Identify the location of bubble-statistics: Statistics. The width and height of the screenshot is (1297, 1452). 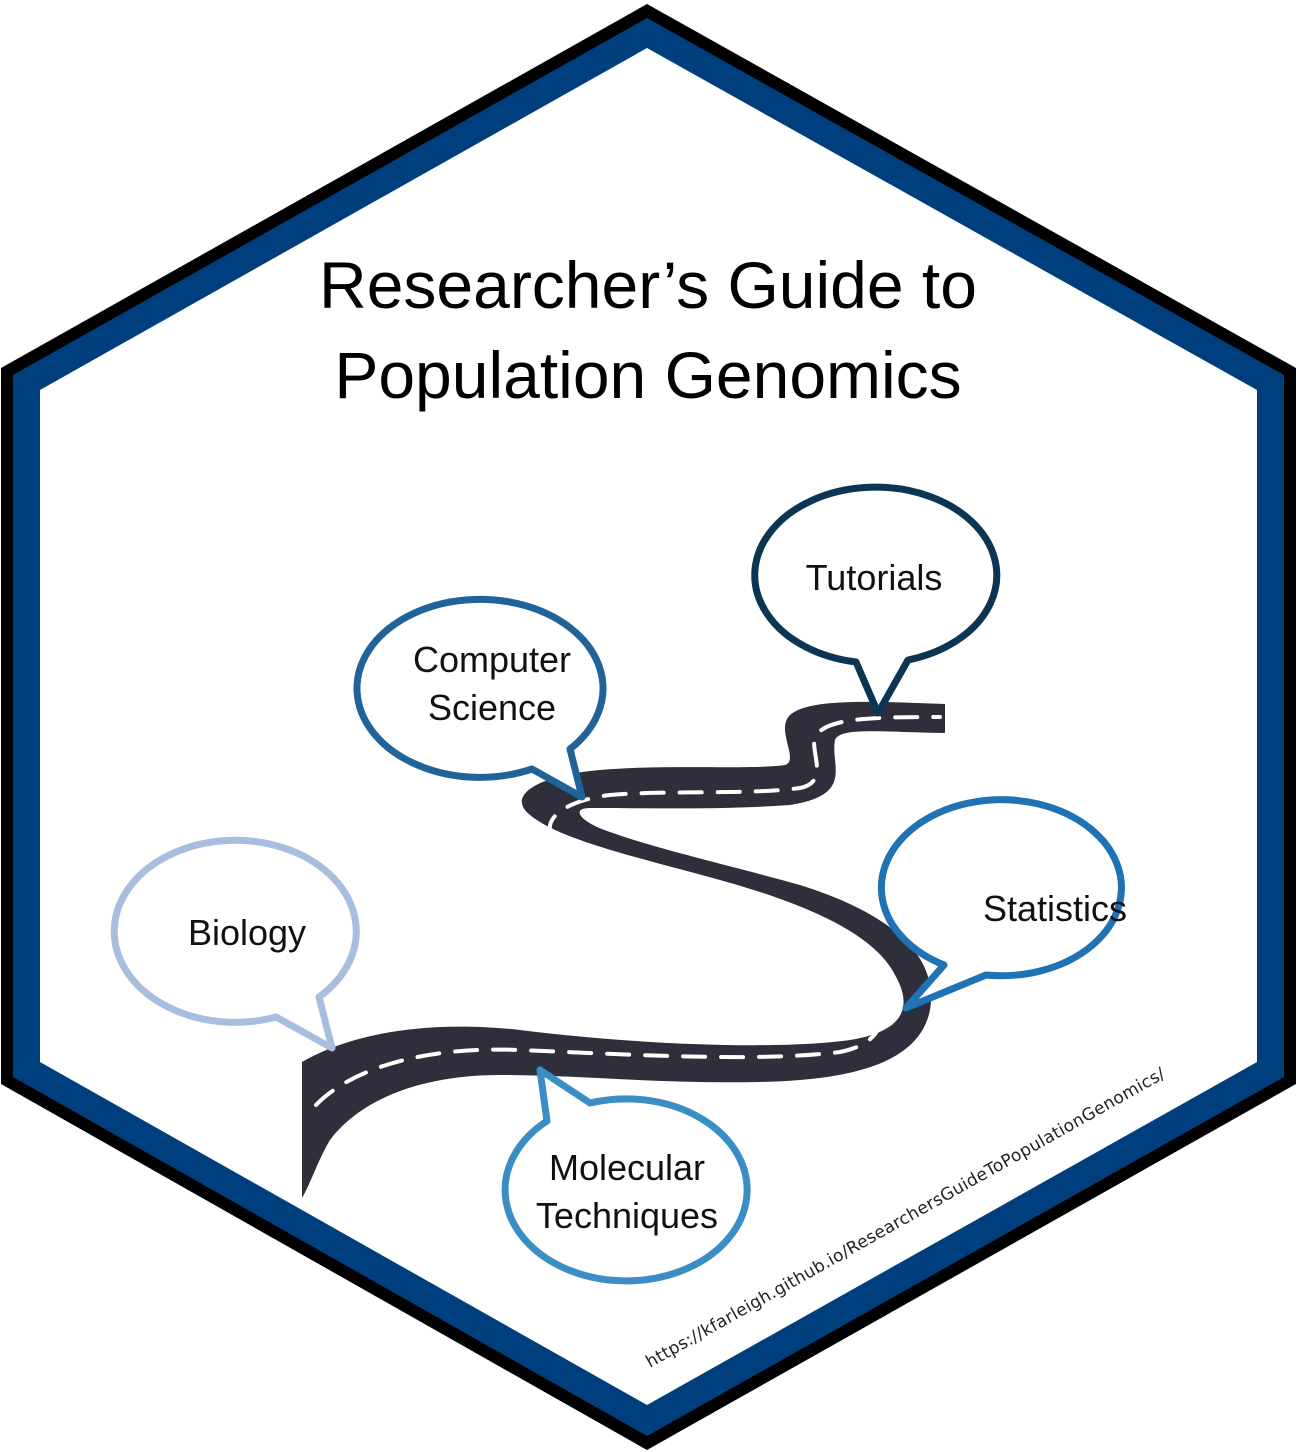
(1002, 904).